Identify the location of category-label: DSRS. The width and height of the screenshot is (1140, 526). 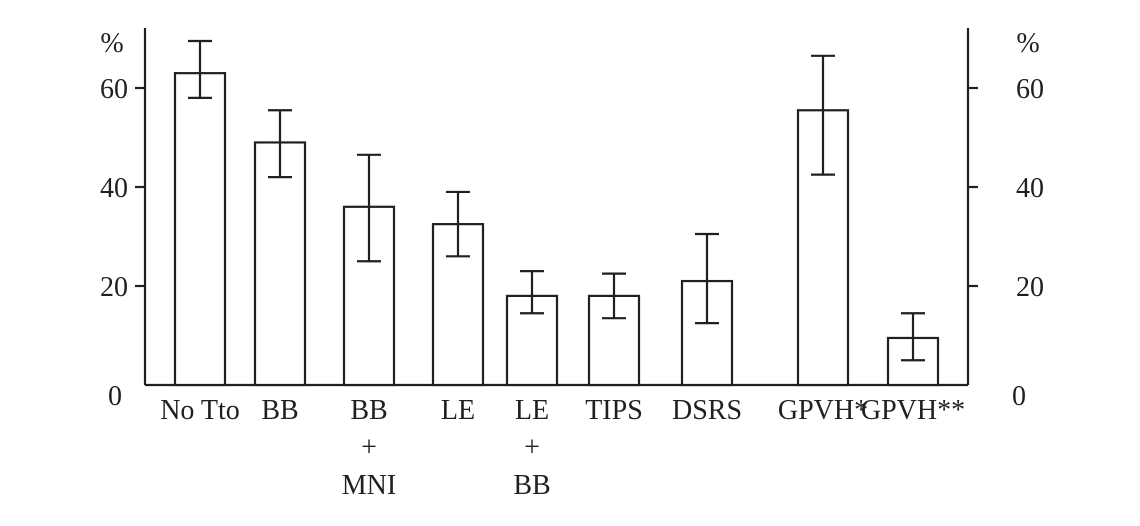
(707, 410).